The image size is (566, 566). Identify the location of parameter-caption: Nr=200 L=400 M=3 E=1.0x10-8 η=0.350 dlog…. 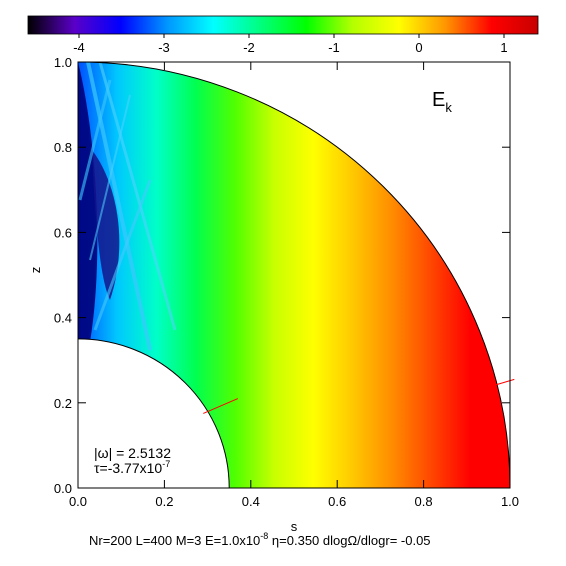
(260, 539).